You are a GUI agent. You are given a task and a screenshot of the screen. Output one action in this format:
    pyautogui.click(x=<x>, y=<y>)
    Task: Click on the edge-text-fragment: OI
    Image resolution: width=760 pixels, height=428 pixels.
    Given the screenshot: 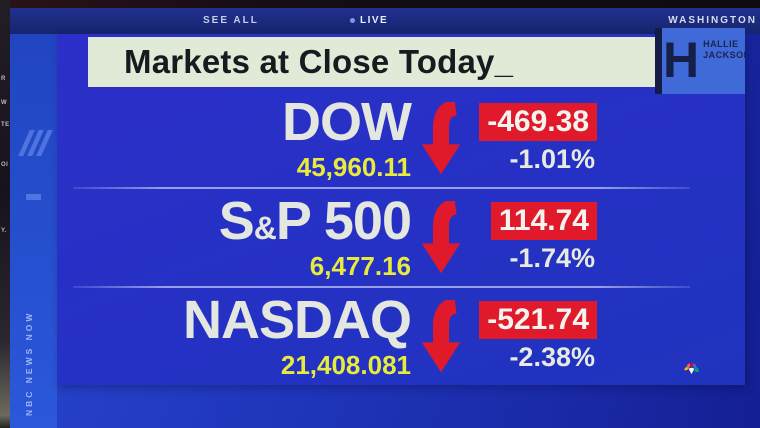 What is the action you would take?
    pyautogui.click(x=5, y=165)
    